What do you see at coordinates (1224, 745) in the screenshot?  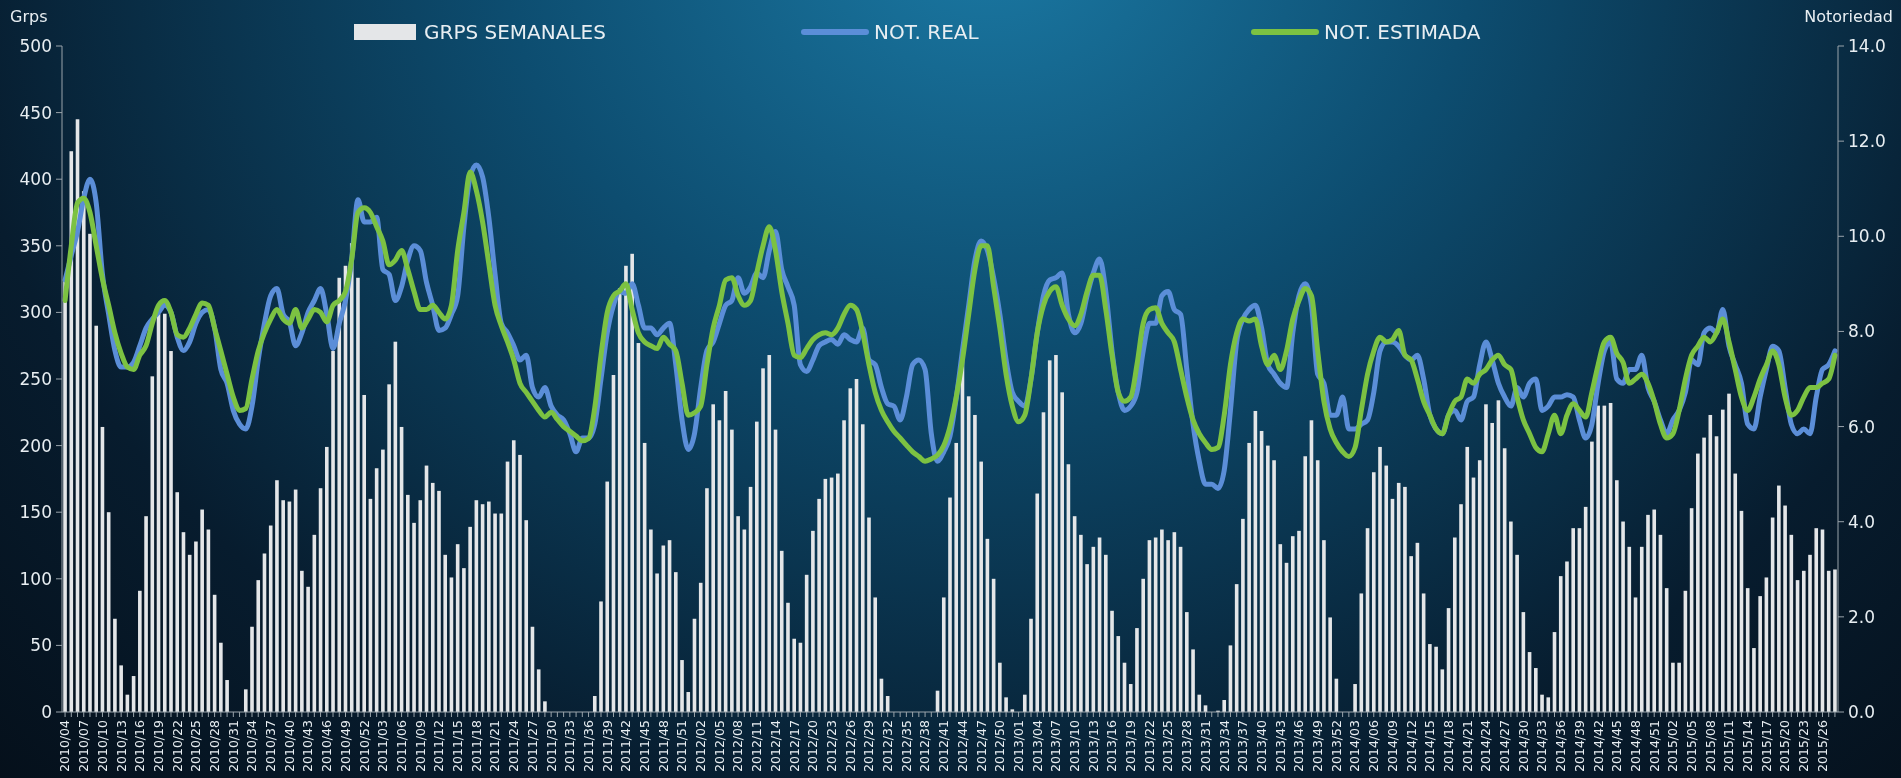 I see `x-tick-label: 2013/34` at bounding box center [1224, 745].